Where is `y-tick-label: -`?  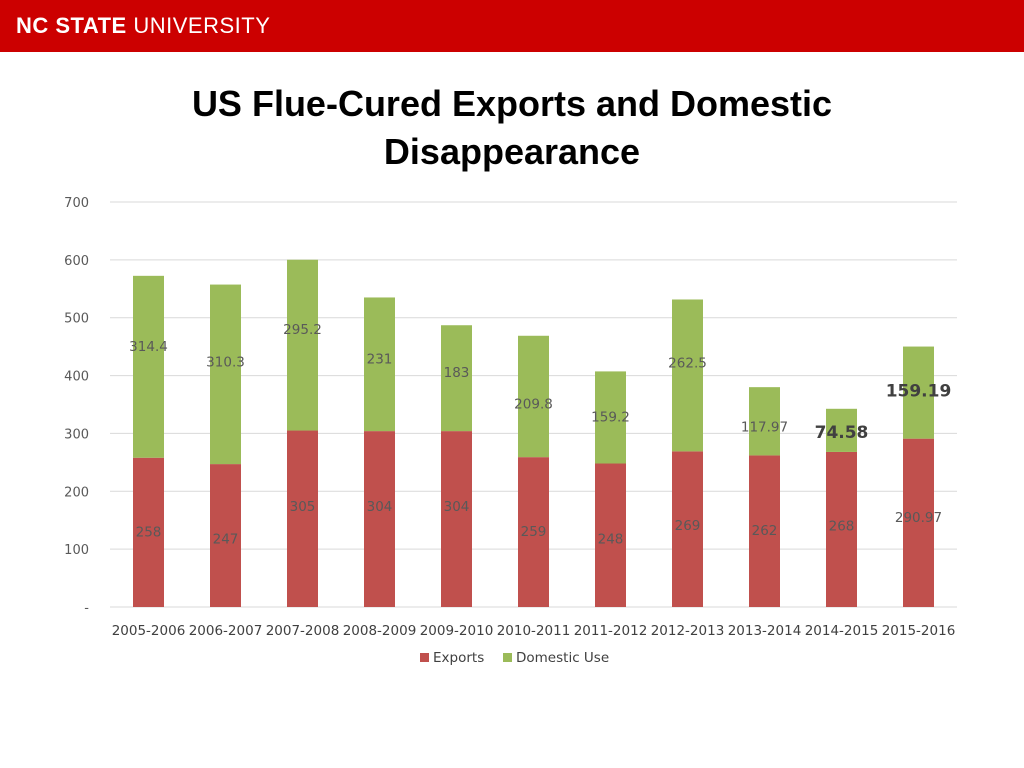
y-tick-label: - is located at coordinates (86, 608).